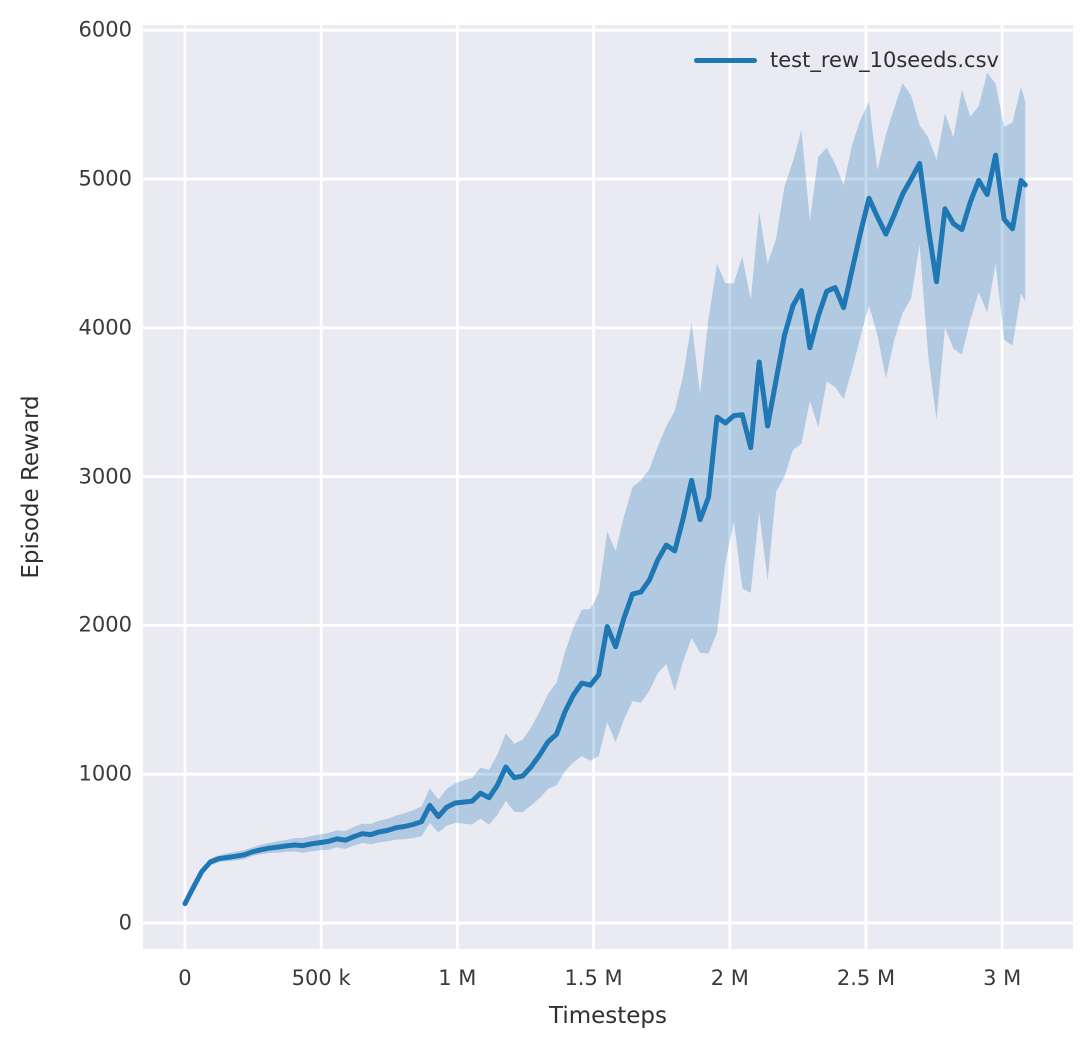 The image size is (1092, 1056). What do you see at coordinates (31, 487) in the screenshot?
I see `y-axis-label: Episode Reward` at bounding box center [31, 487].